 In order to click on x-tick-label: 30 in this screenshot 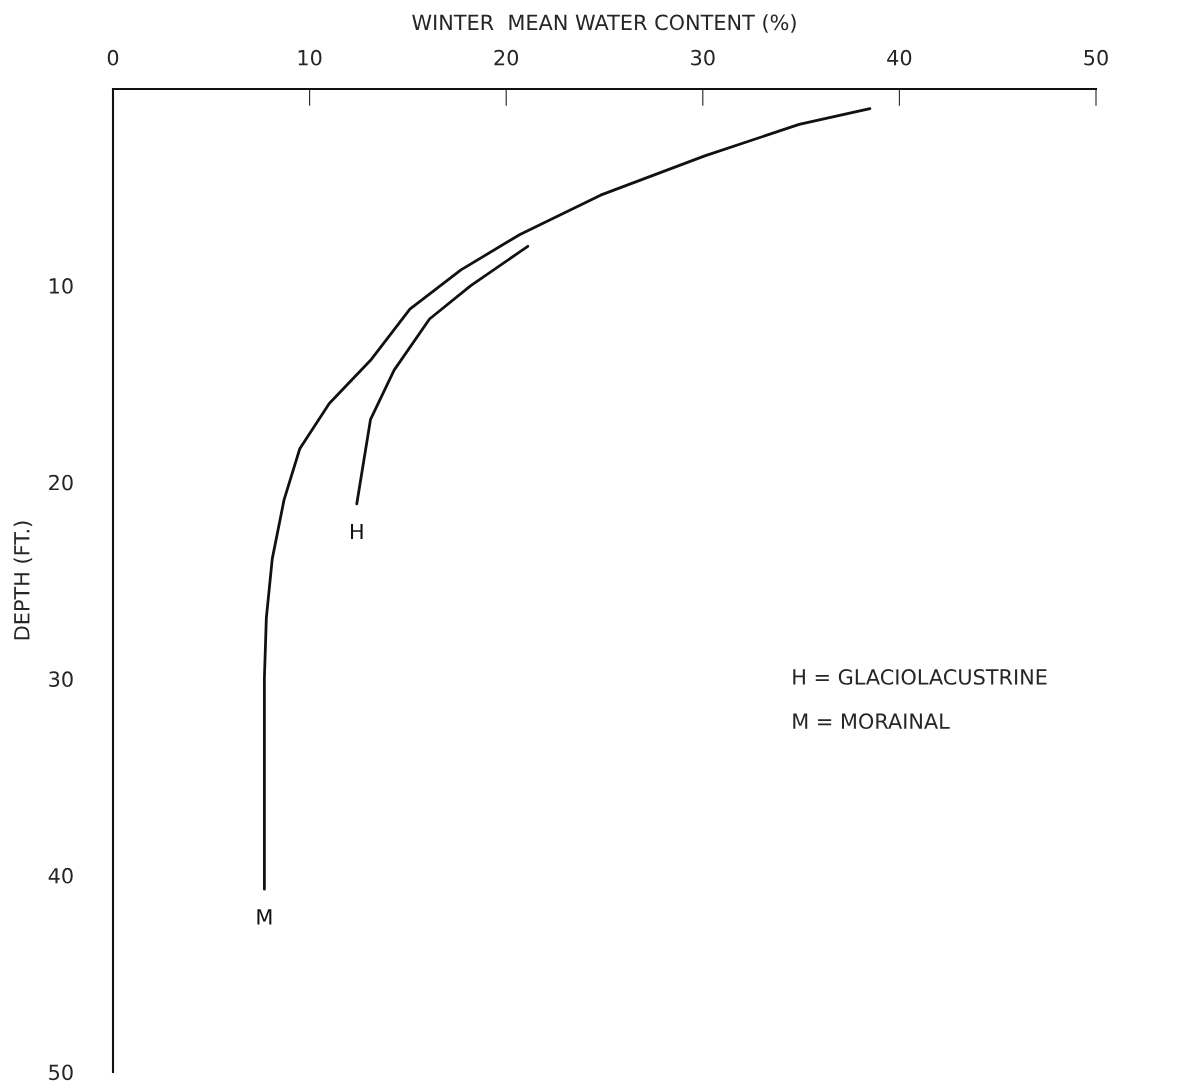, I will do `click(703, 57)`.